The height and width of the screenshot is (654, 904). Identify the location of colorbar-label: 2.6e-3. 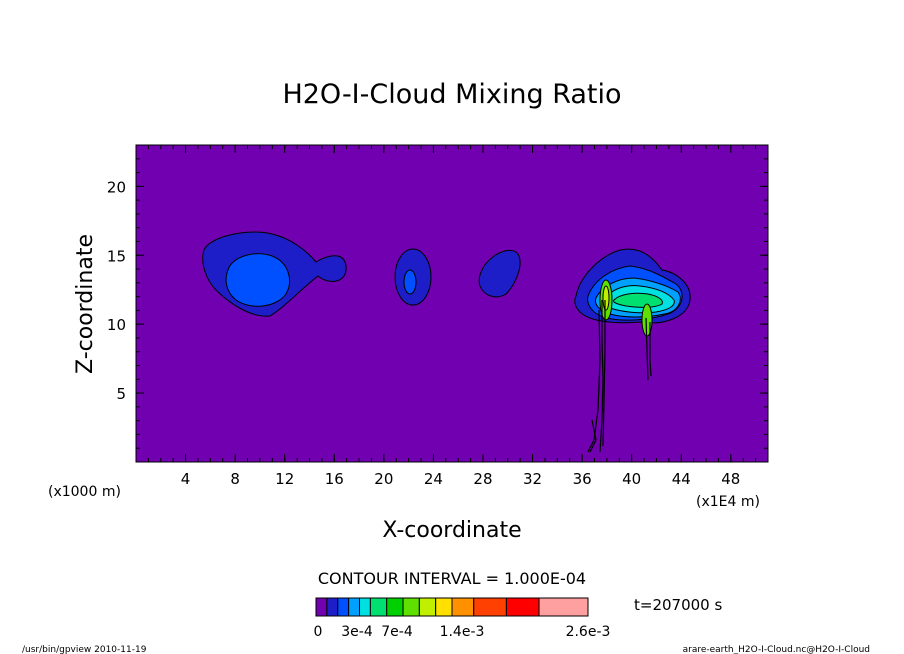
(588, 632).